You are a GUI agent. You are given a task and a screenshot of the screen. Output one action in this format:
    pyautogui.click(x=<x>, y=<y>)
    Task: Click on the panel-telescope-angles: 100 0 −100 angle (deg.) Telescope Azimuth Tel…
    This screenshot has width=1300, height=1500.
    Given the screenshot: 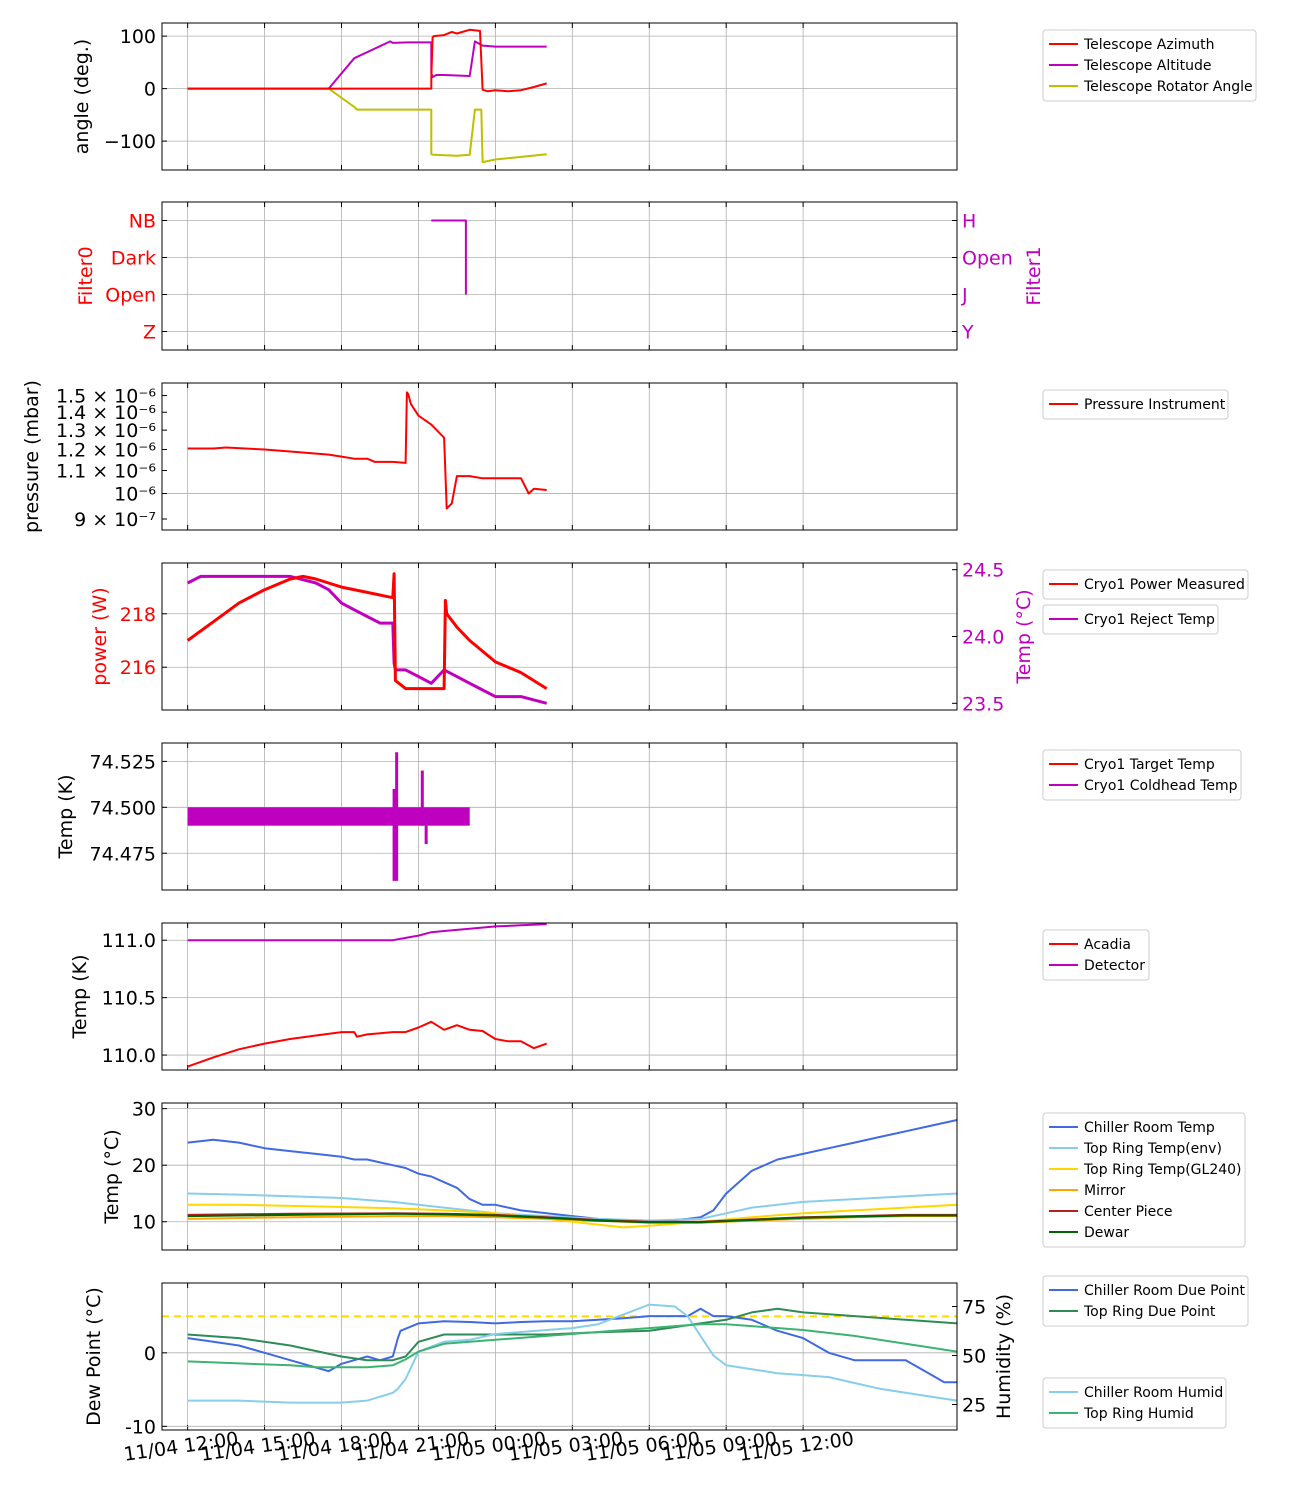 What is the action you would take?
    pyautogui.click(x=664, y=96)
    